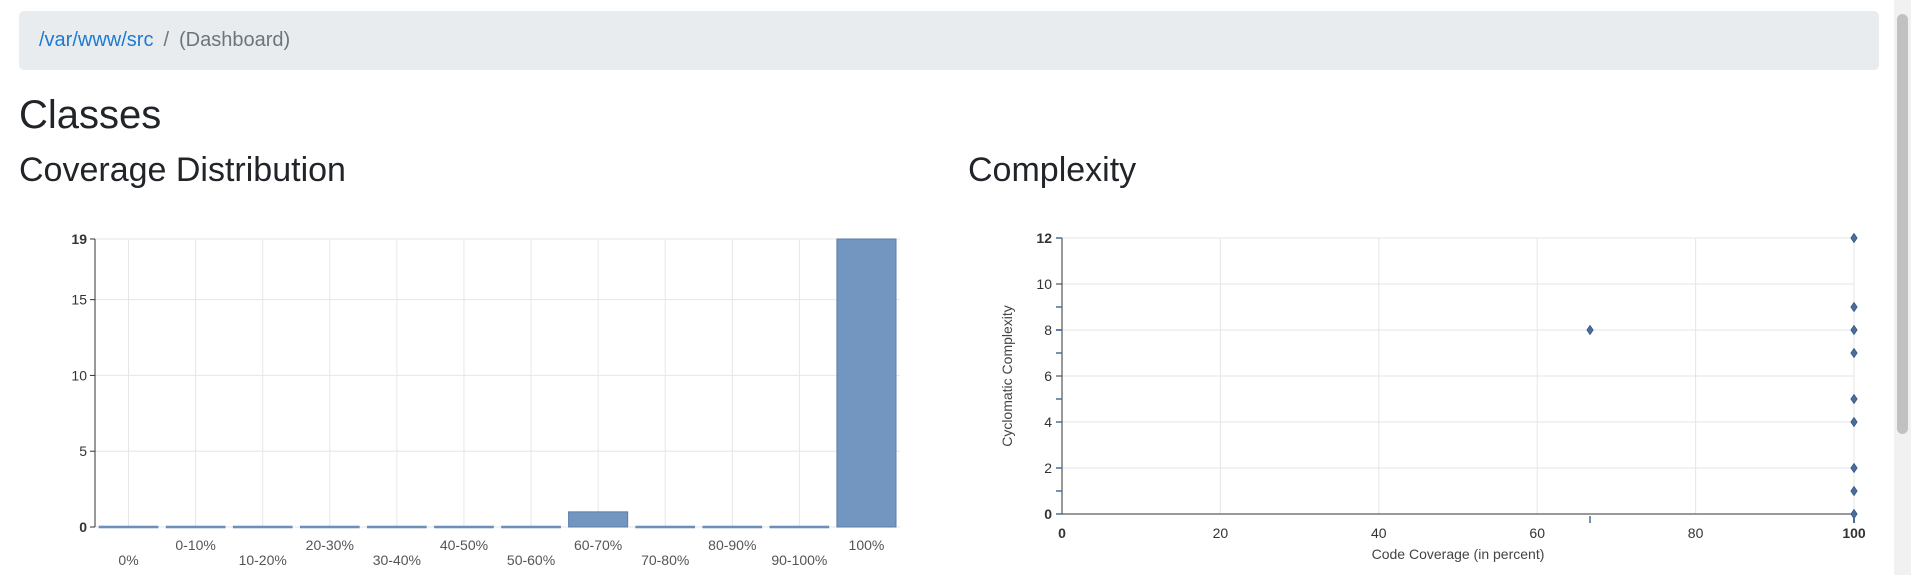 This screenshot has height=575, width=1911. What do you see at coordinates (867, 545) in the screenshot?
I see `x-category-label: 100%` at bounding box center [867, 545].